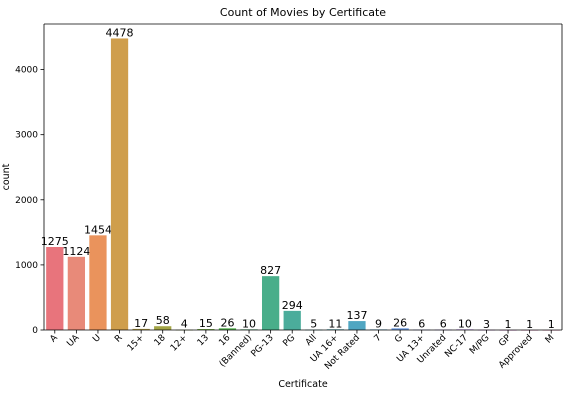  I want to click on x-tick-label: 15+, so click(136, 343).